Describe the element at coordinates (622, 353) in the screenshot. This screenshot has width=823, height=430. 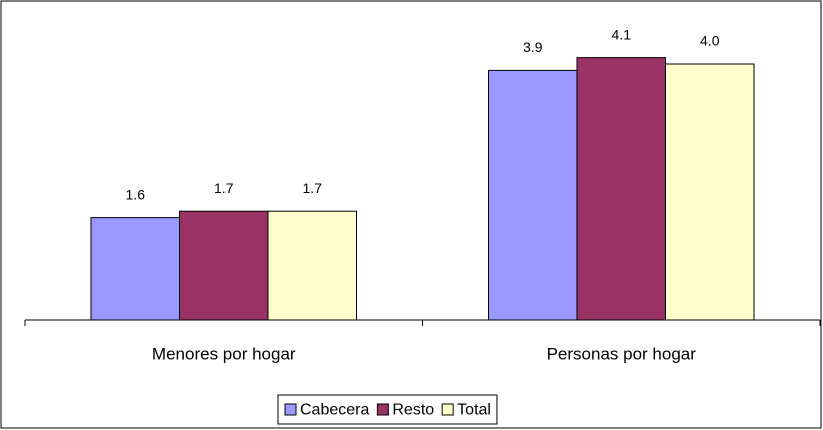
I see `x-tick-label: Personas por hogar` at that location.